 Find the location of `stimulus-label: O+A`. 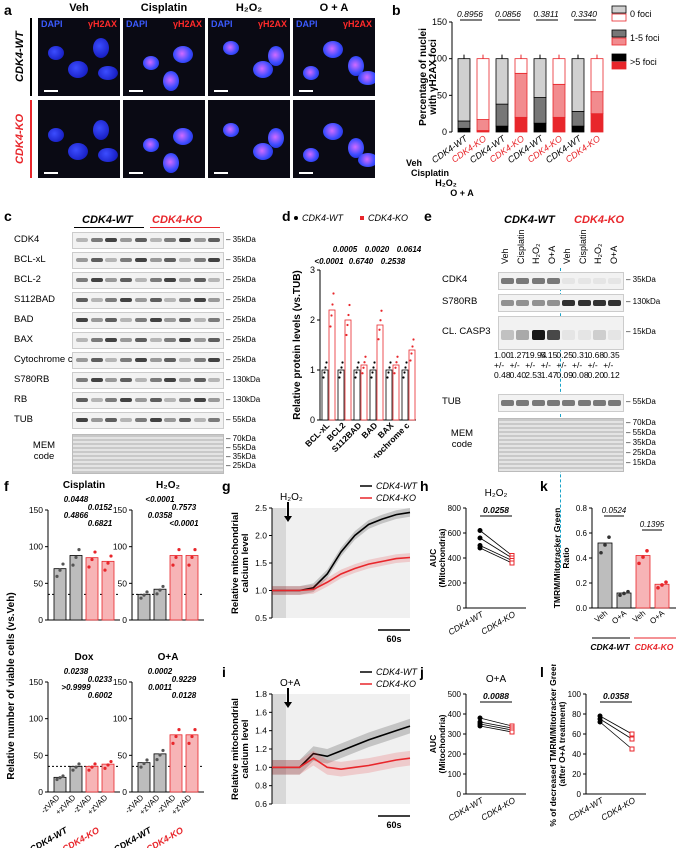

stimulus-label: O+A is located at coordinates (290, 683).